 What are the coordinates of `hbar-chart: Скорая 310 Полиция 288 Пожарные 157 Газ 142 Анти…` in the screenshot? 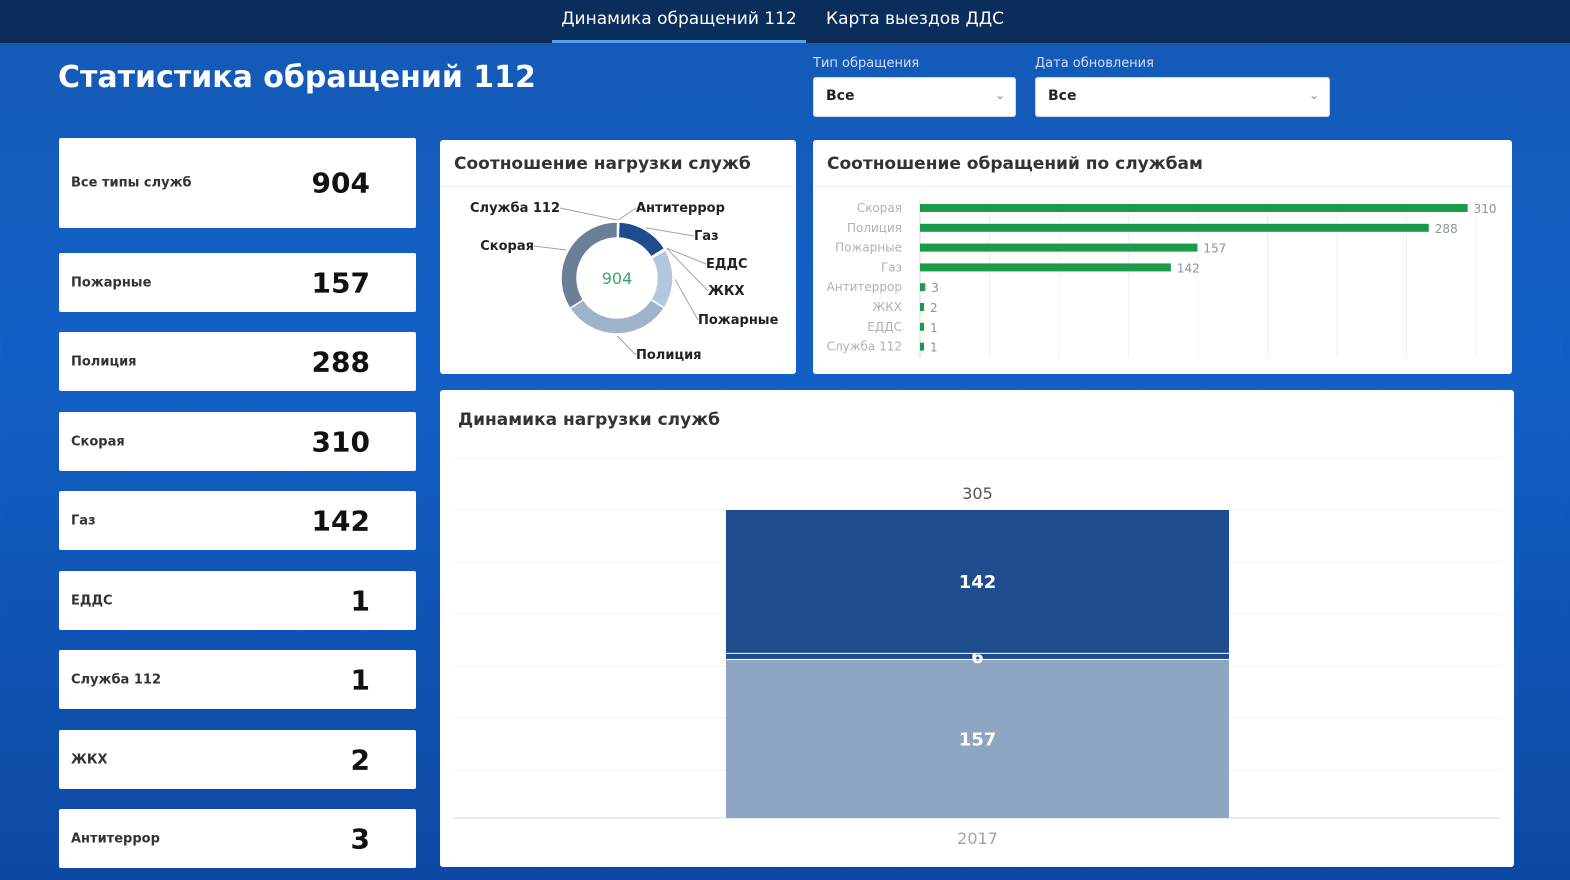 It's located at (1162, 279).